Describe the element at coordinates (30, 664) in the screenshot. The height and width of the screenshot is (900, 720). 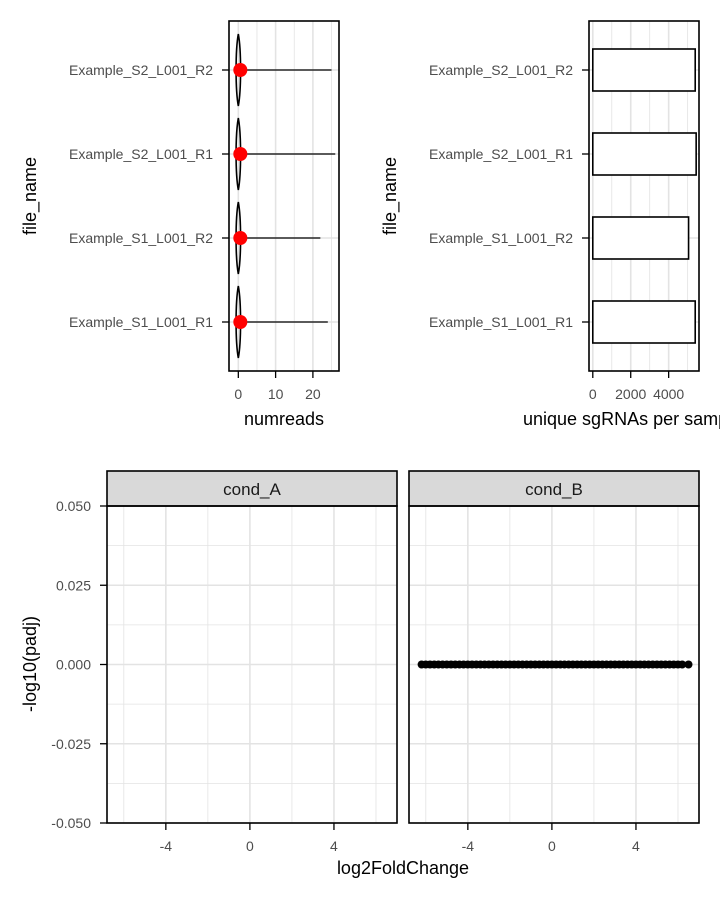
I see `volcano-y-axis-title: -log10(padj)` at that location.